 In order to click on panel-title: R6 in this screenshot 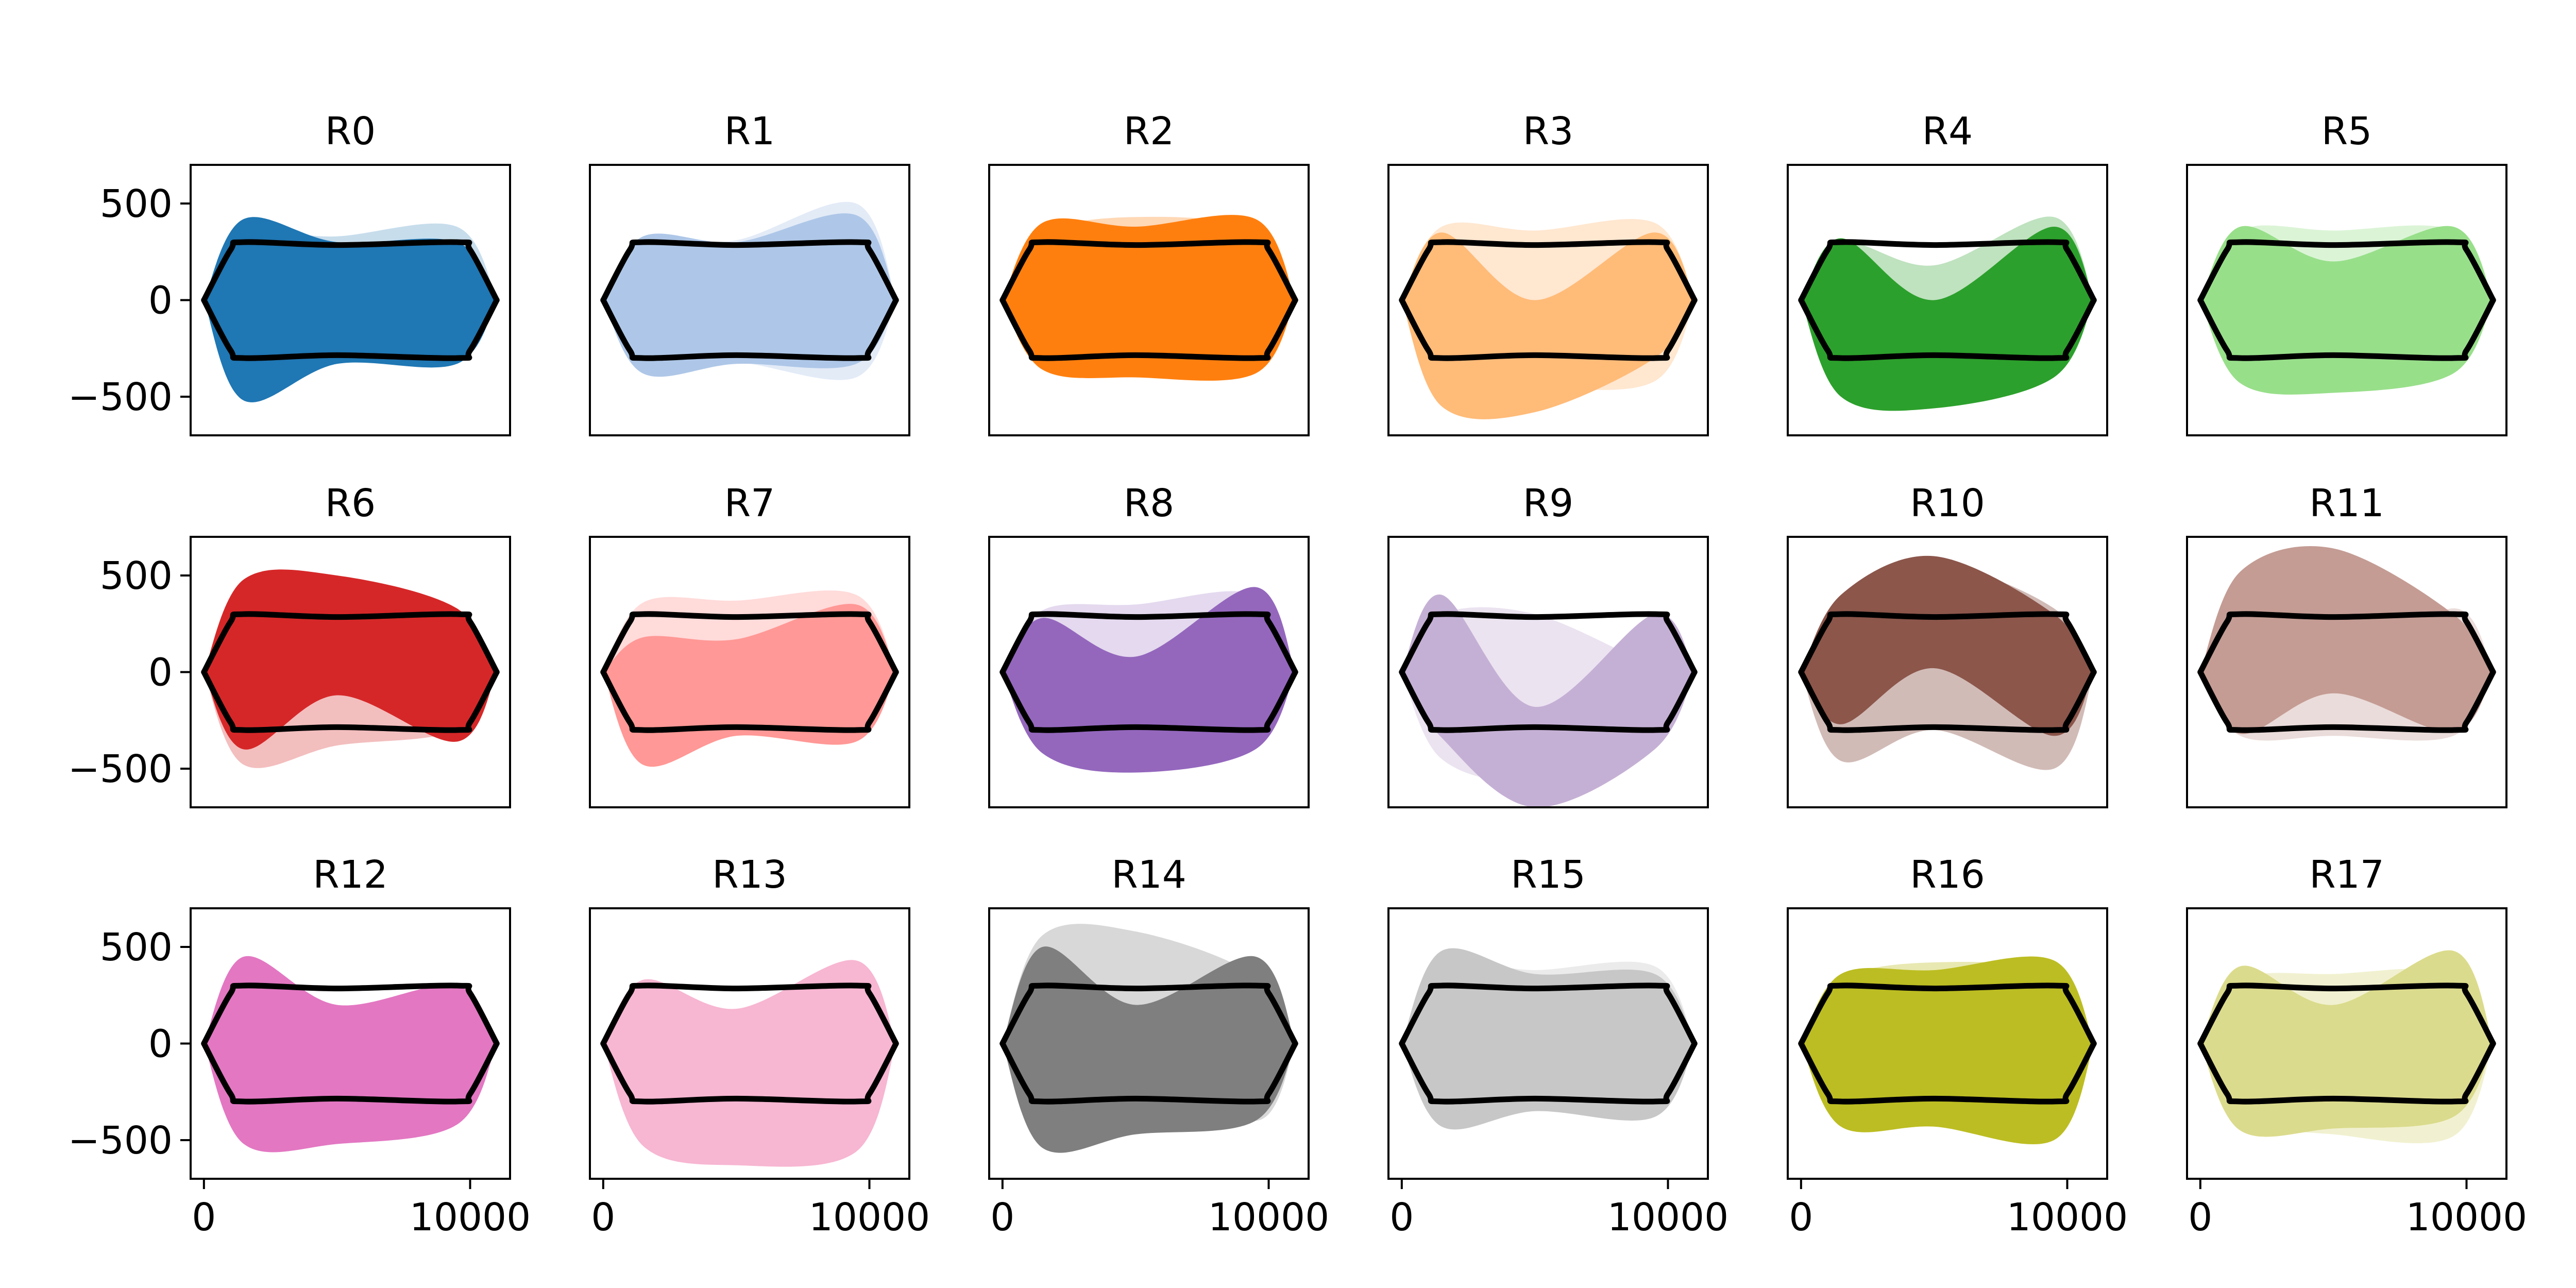, I will do `click(350, 504)`.